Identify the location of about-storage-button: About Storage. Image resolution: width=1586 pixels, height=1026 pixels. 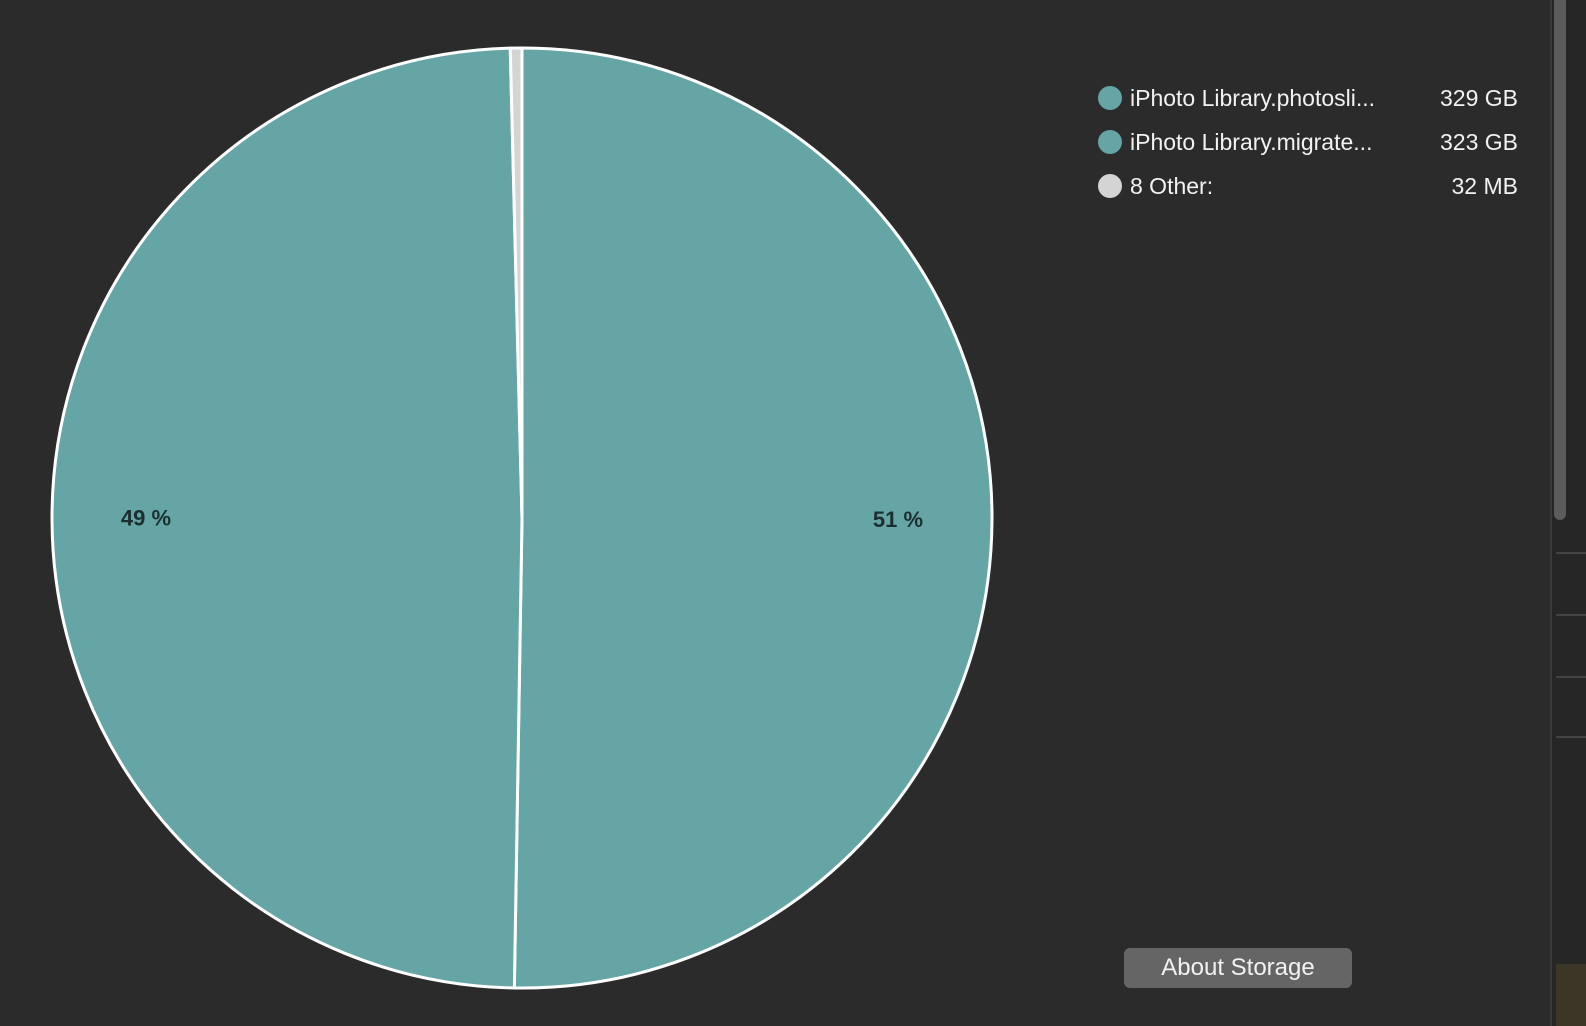
(1238, 968).